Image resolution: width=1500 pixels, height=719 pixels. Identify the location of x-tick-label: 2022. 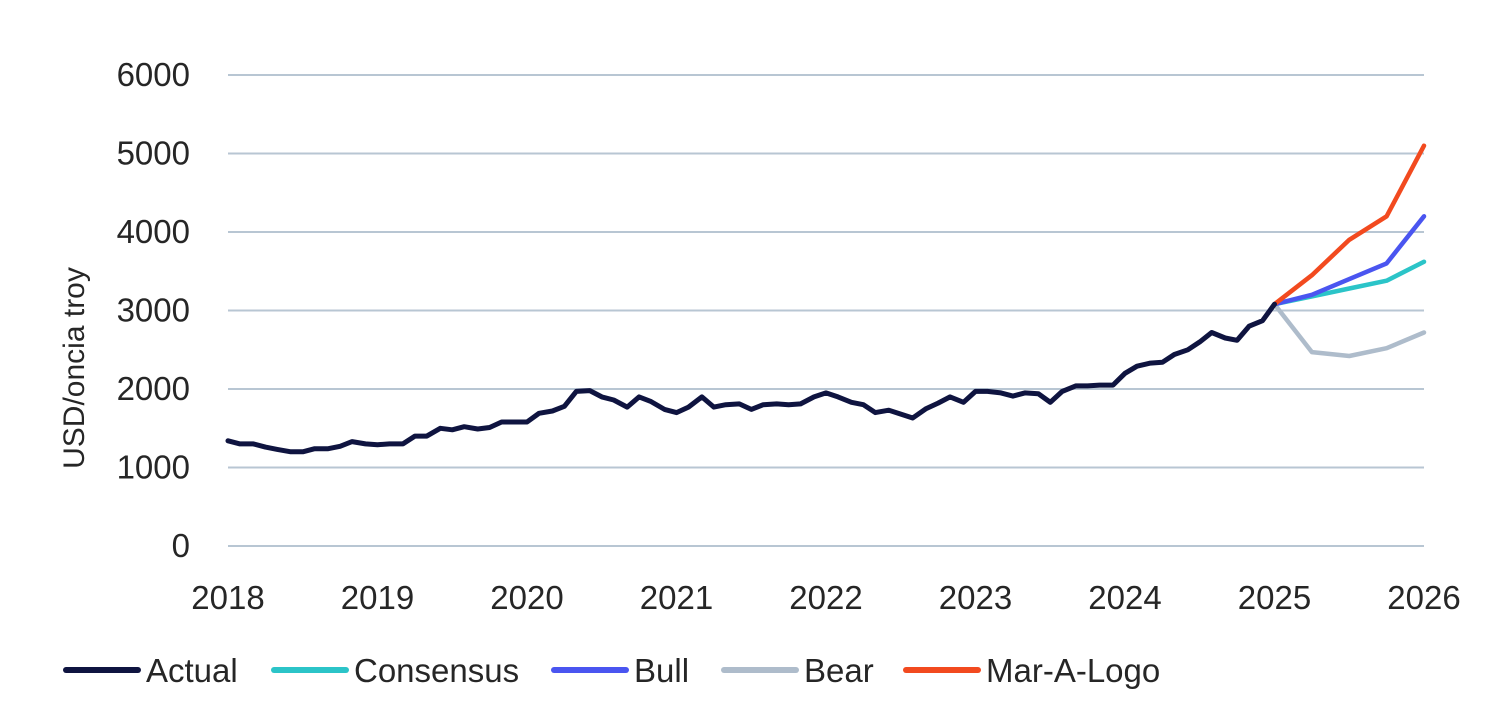
(825, 597).